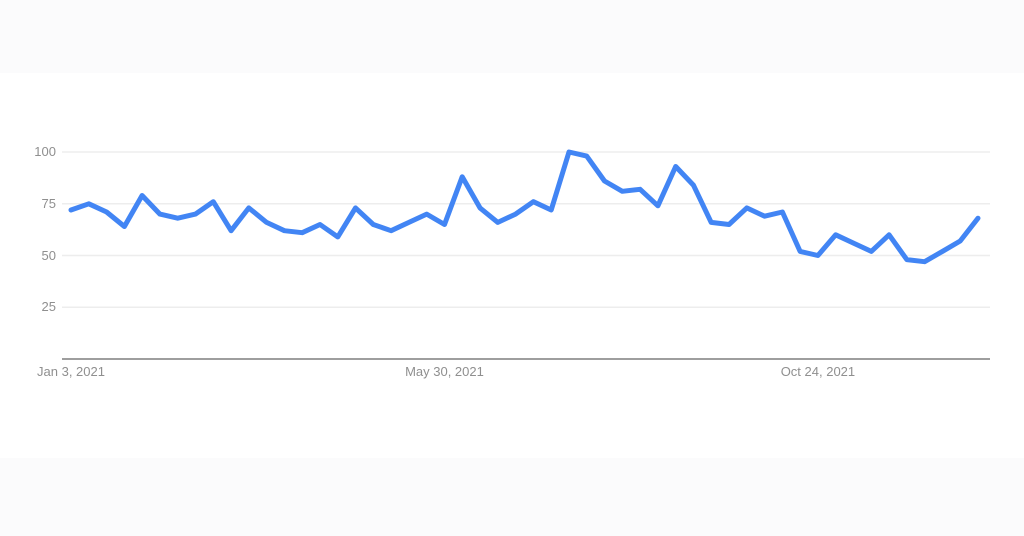  What do you see at coordinates (48, 307) in the screenshot?
I see `y-axis-tick-label: 25` at bounding box center [48, 307].